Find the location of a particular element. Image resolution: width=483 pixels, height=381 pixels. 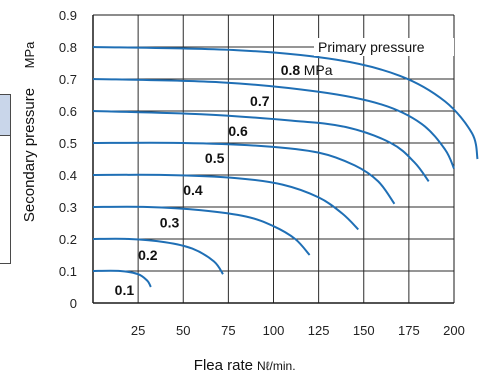

series-label-0-1: 0.1 is located at coordinates (125, 290).